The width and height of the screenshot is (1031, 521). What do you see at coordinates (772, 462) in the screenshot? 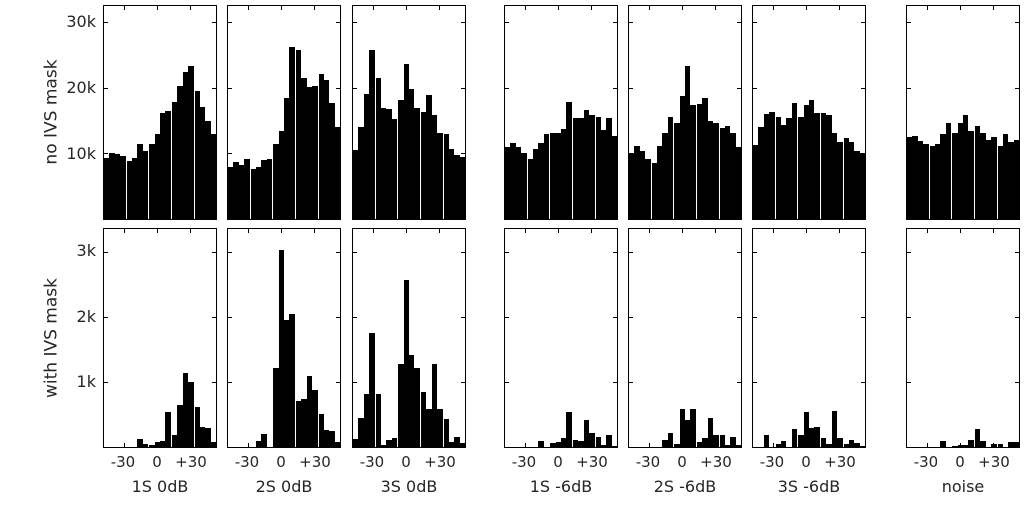
I see `x-axis-tick-label: -30` at bounding box center [772, 462].